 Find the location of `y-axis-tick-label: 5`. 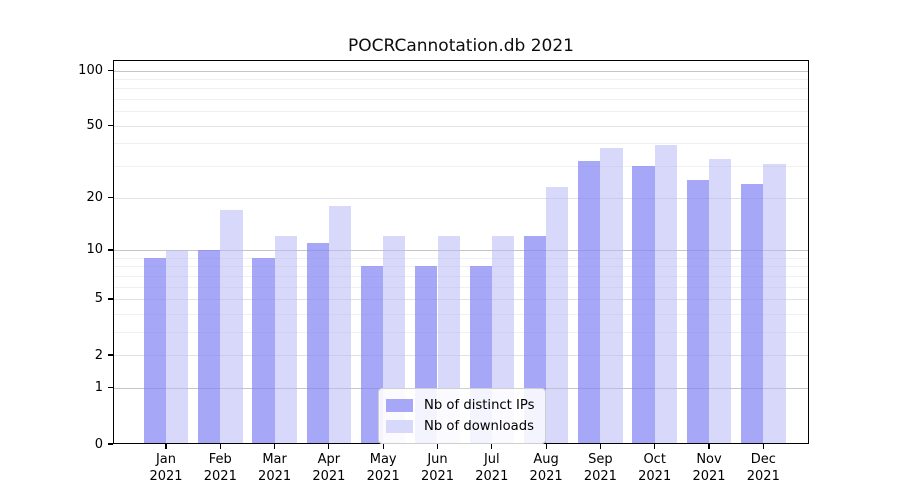

y-axis-tick-label: 5 is located at coordinates (98, 299).